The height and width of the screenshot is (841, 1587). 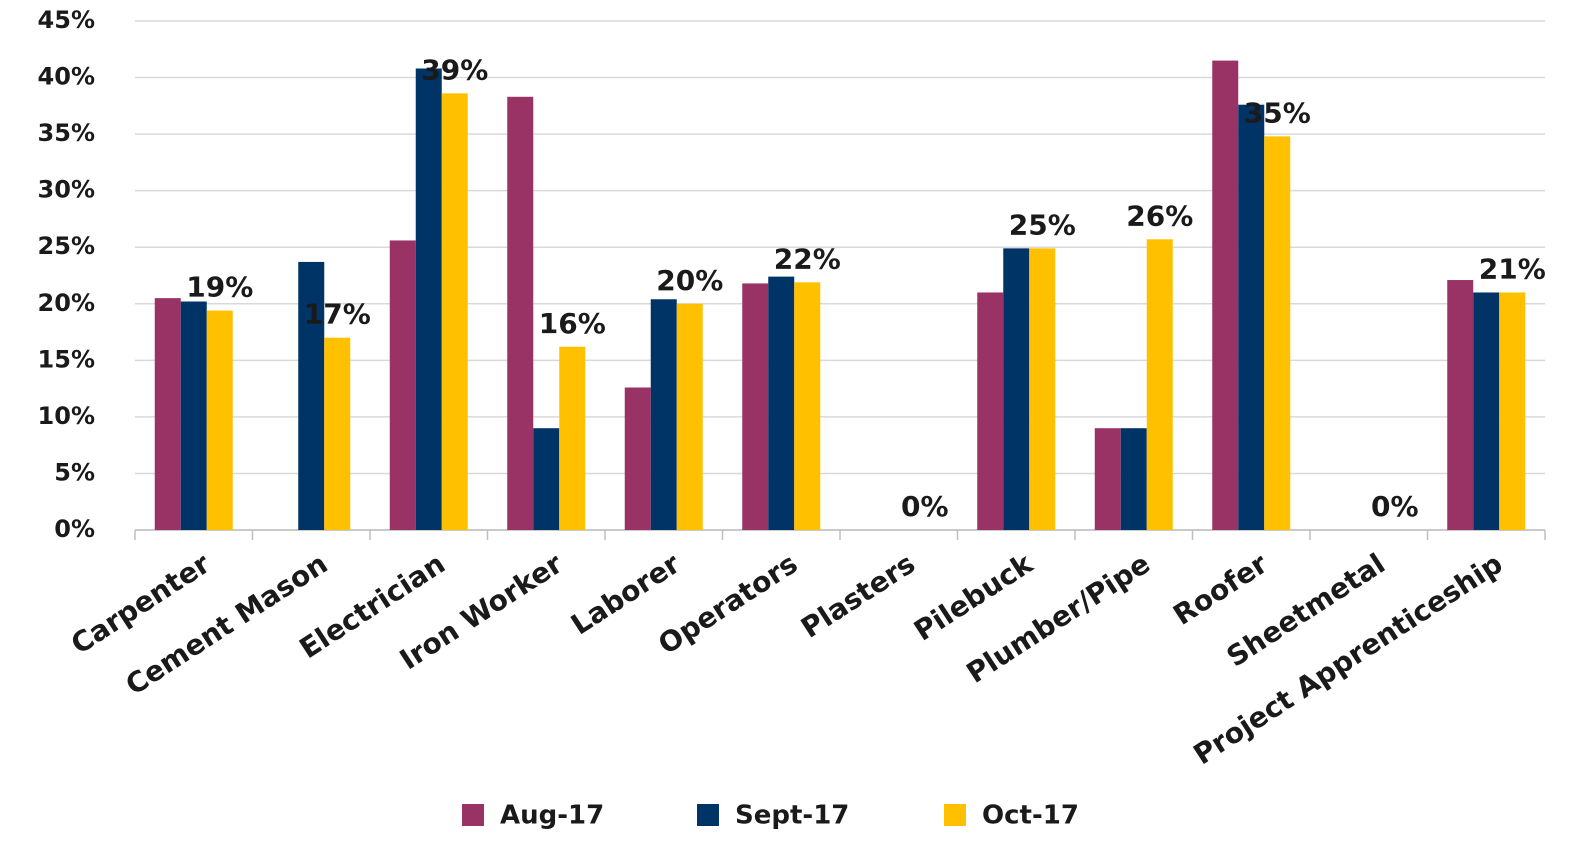 What do you see at coordinates (66, 77) in the screenshot?
I see `y-tick-label: 40%` at bounding box center [66, 77].